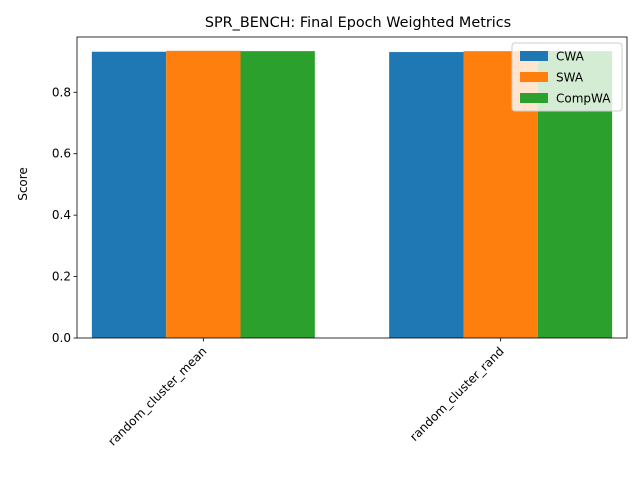  What do you see at coordinates (583, 99) in the screenshot?
I see `legend-label-compwa: CompWA` at bounding box center [583, 99].